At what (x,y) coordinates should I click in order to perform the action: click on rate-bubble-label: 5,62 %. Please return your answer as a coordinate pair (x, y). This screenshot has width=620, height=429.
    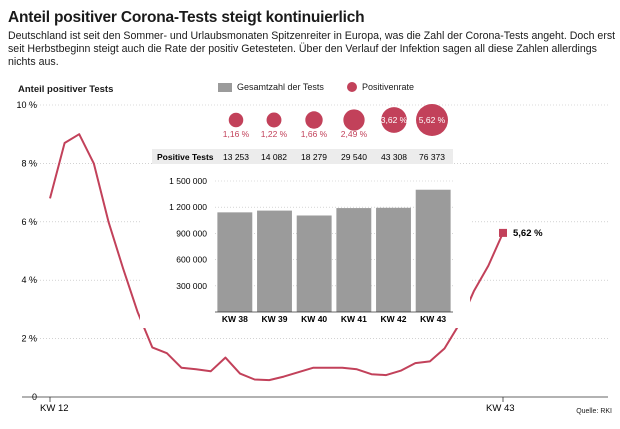
    Looking at the image, I should click on (432, 120).